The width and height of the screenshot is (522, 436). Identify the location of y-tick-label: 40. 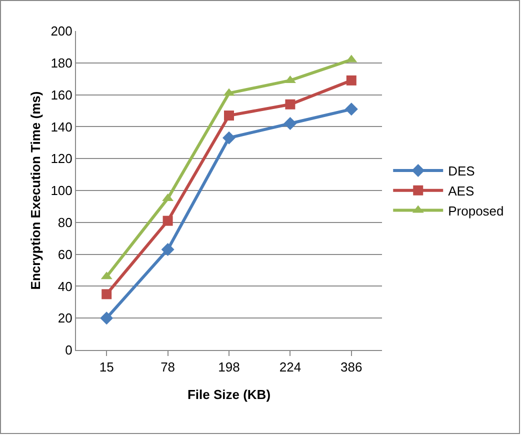
(65, 286).